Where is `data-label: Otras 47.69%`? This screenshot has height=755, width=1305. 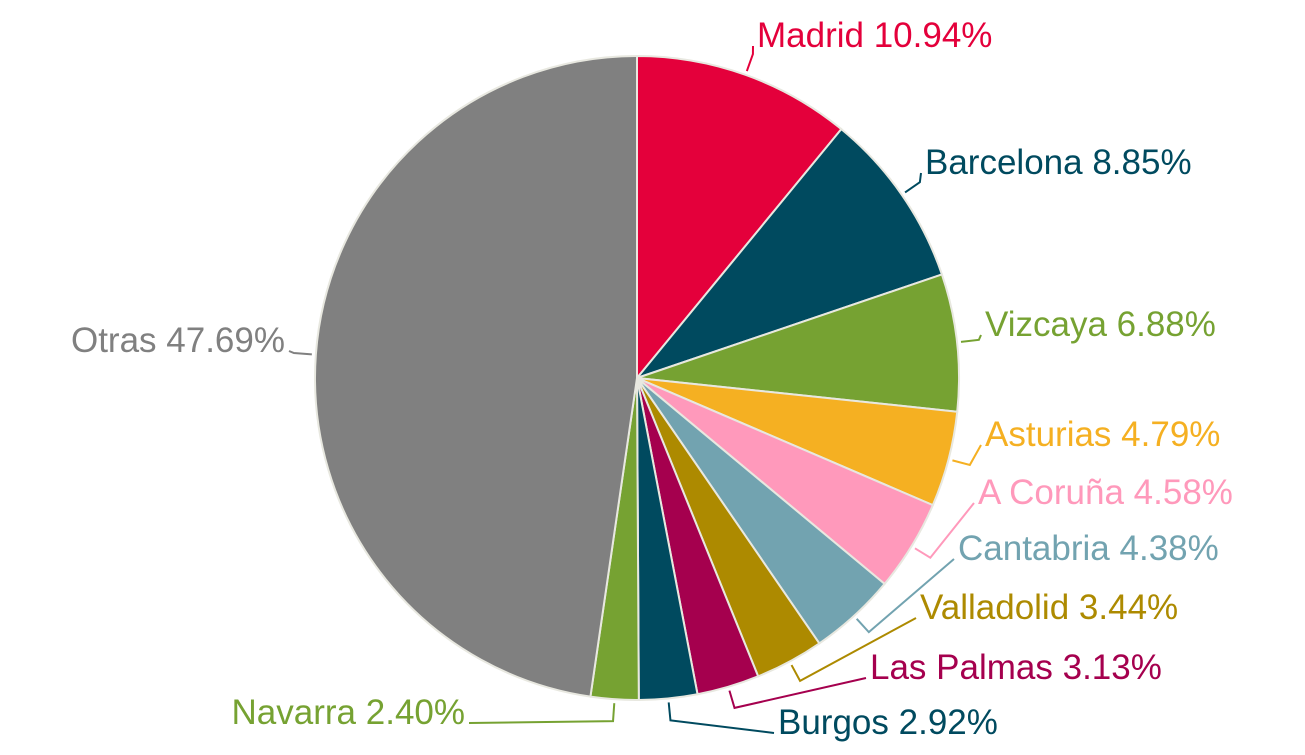 data-label: Otras 47.69% is located at coordinates (178, 340).